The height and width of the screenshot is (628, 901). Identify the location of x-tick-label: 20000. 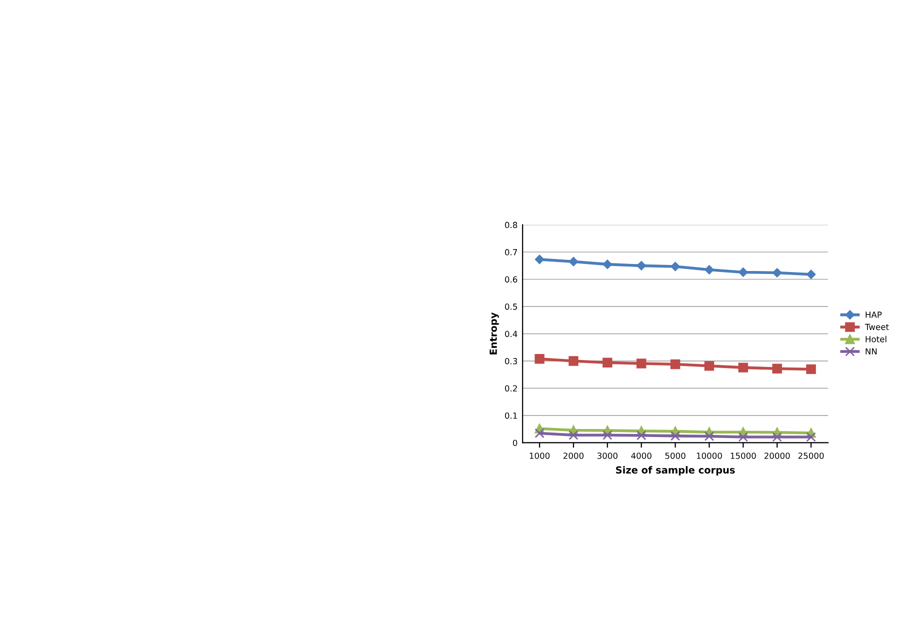
(777, 455).